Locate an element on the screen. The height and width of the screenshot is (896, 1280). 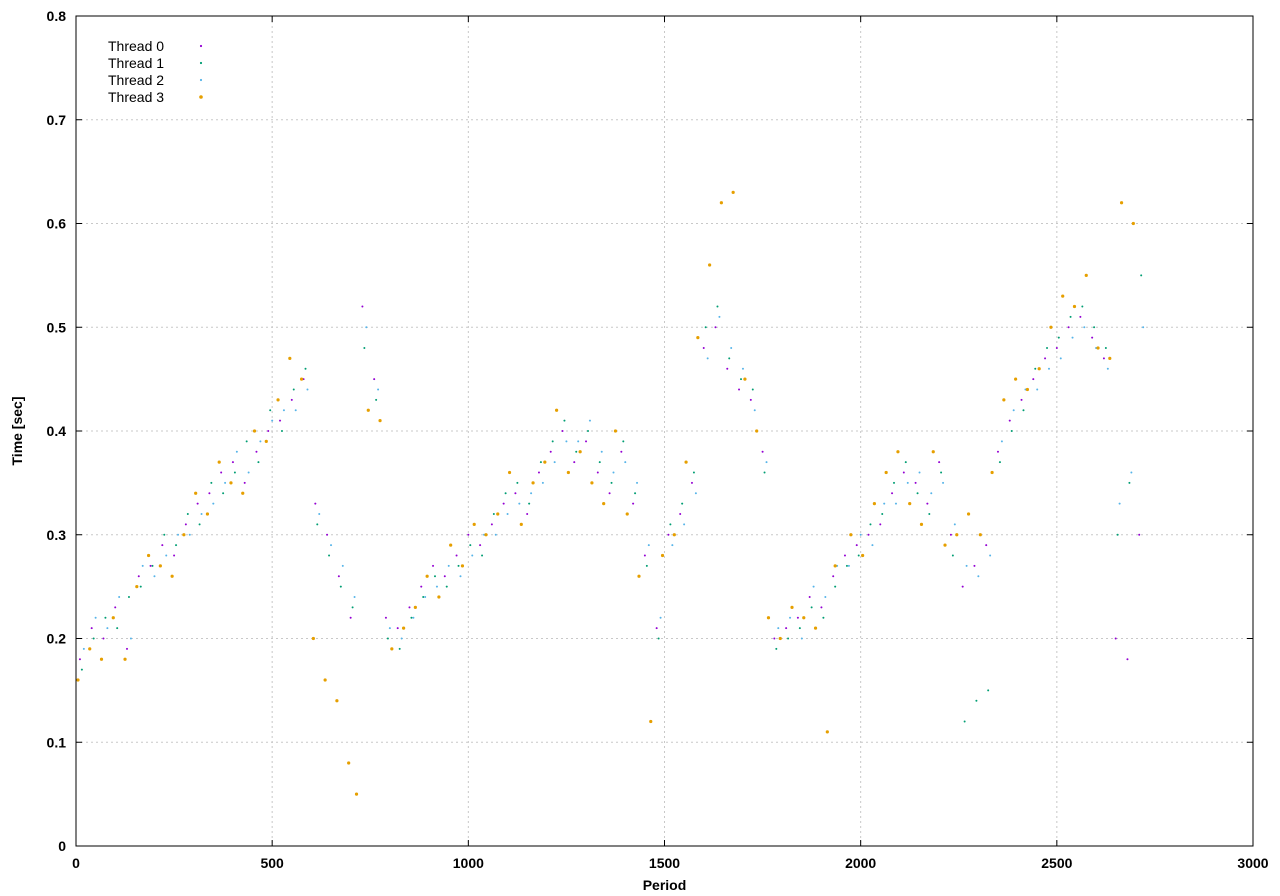
legend-label: Thread 0 is located at coordinates (136, 46).